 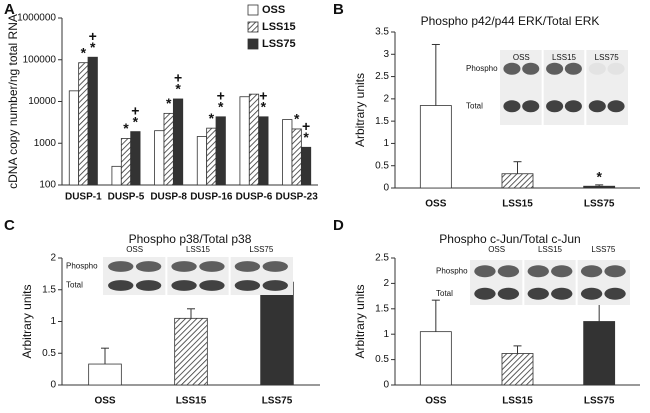 What do you see at coordinates (42, 101) in the screenshot?
I see `y-tick-label: 10000` at bounding box center [42, 101].